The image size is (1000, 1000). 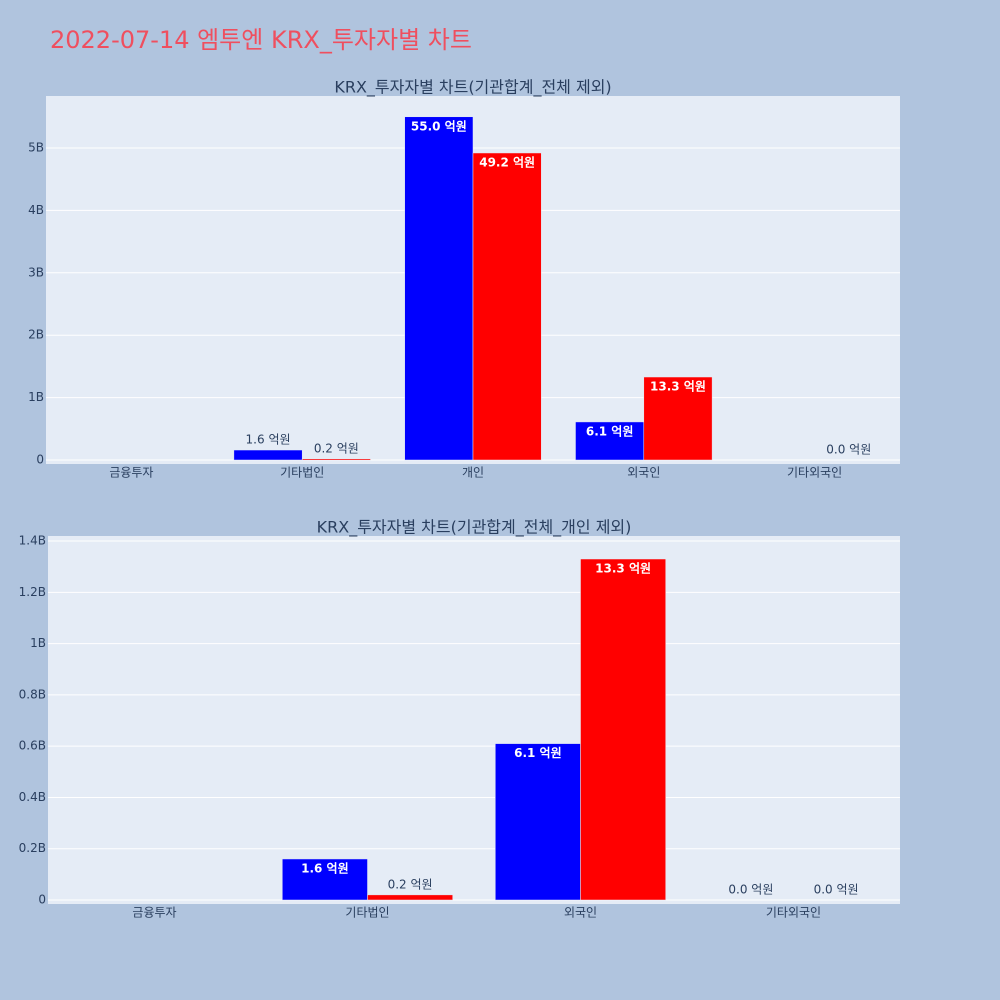 What do you see at coordinates (439, 126) in the screenshot?
I see `data-label: 55.0 억원` at bounding box center [439, 126].